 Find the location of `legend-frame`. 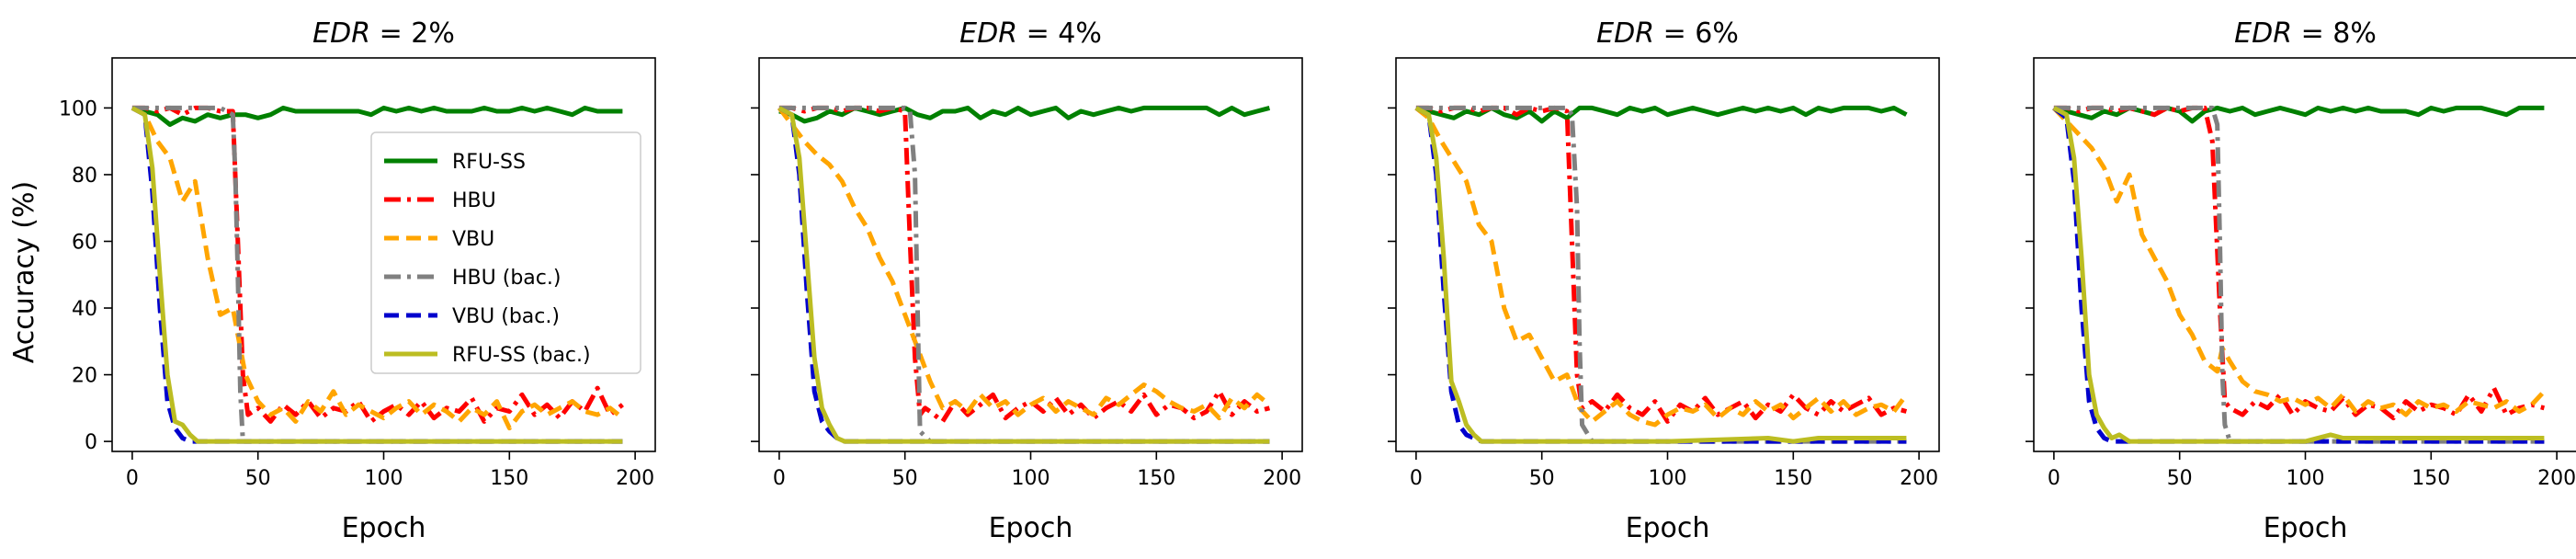

legend-frame is located at coordinates (505, 252).